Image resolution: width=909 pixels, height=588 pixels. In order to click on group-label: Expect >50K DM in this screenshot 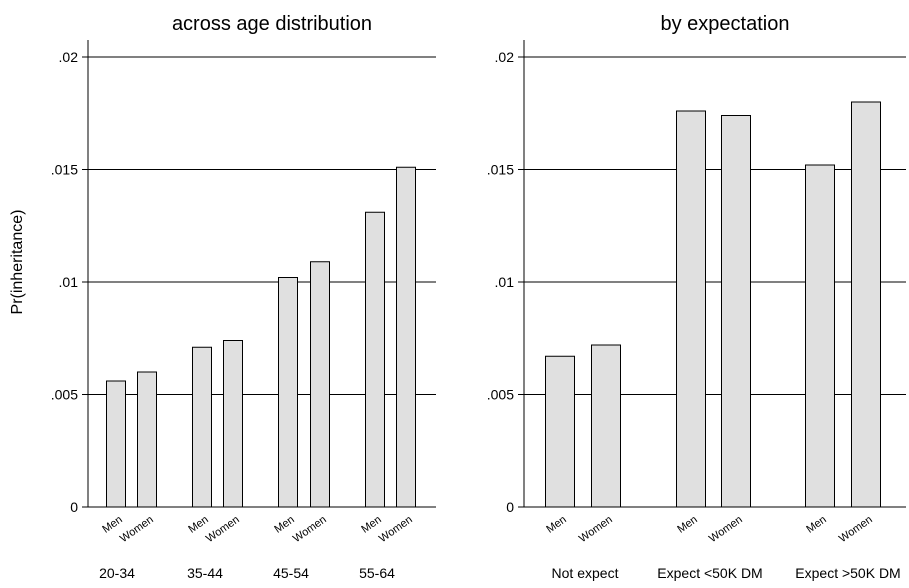, I will do `click(847, 573)`.